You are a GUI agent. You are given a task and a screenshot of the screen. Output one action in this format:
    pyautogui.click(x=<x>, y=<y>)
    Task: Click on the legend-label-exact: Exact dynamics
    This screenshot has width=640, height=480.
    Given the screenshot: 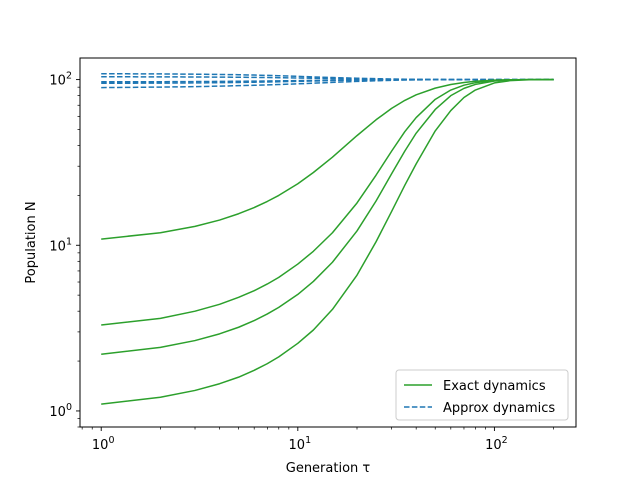 What is the action you would take?
    pyautogui.click(x=494, y=386)
    